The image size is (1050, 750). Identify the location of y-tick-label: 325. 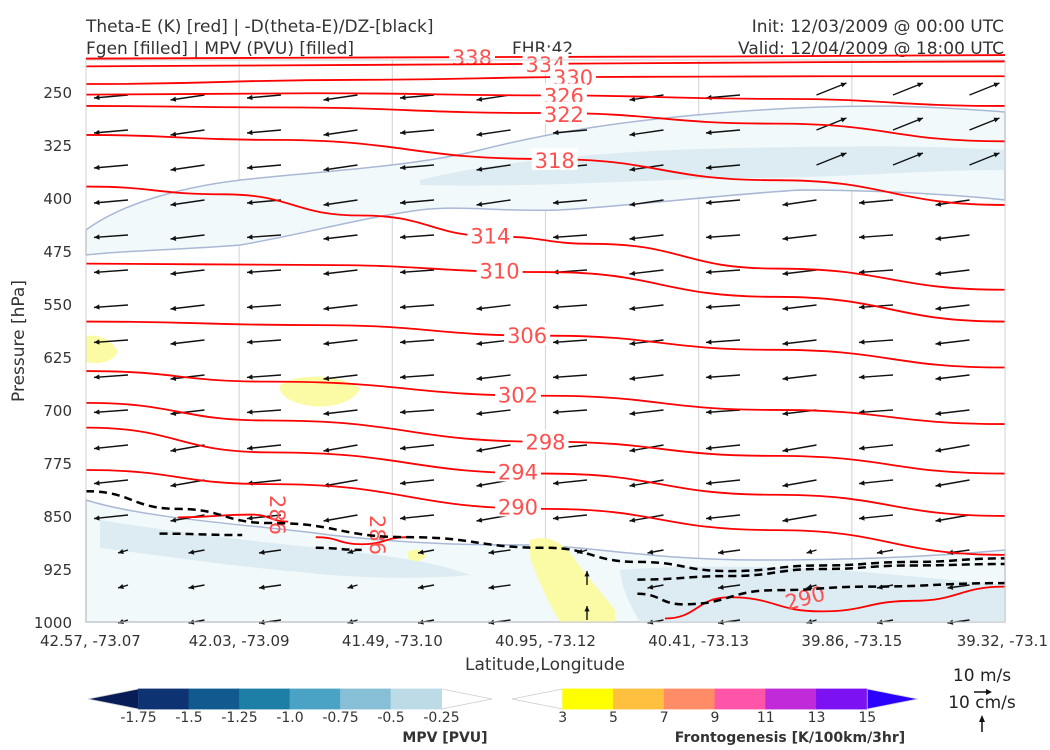
(57, 146).